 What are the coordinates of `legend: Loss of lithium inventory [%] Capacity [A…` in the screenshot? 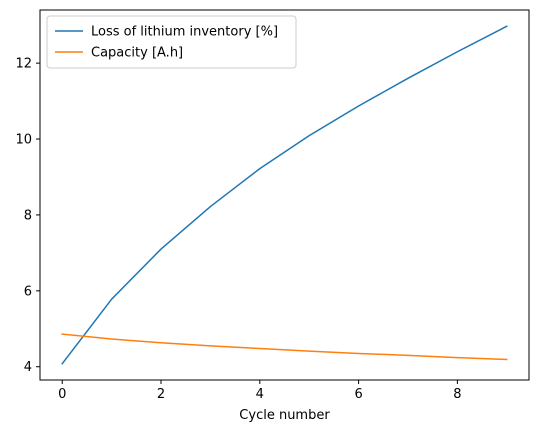 It's located at (171, 42).